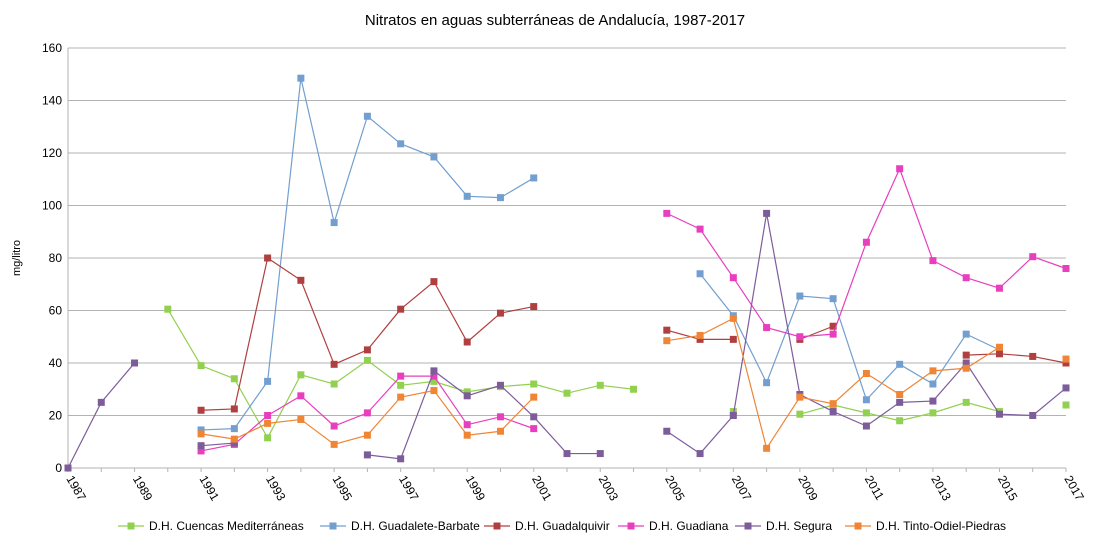  I want to click on x-tick-label: 1993, so click(276, 488).